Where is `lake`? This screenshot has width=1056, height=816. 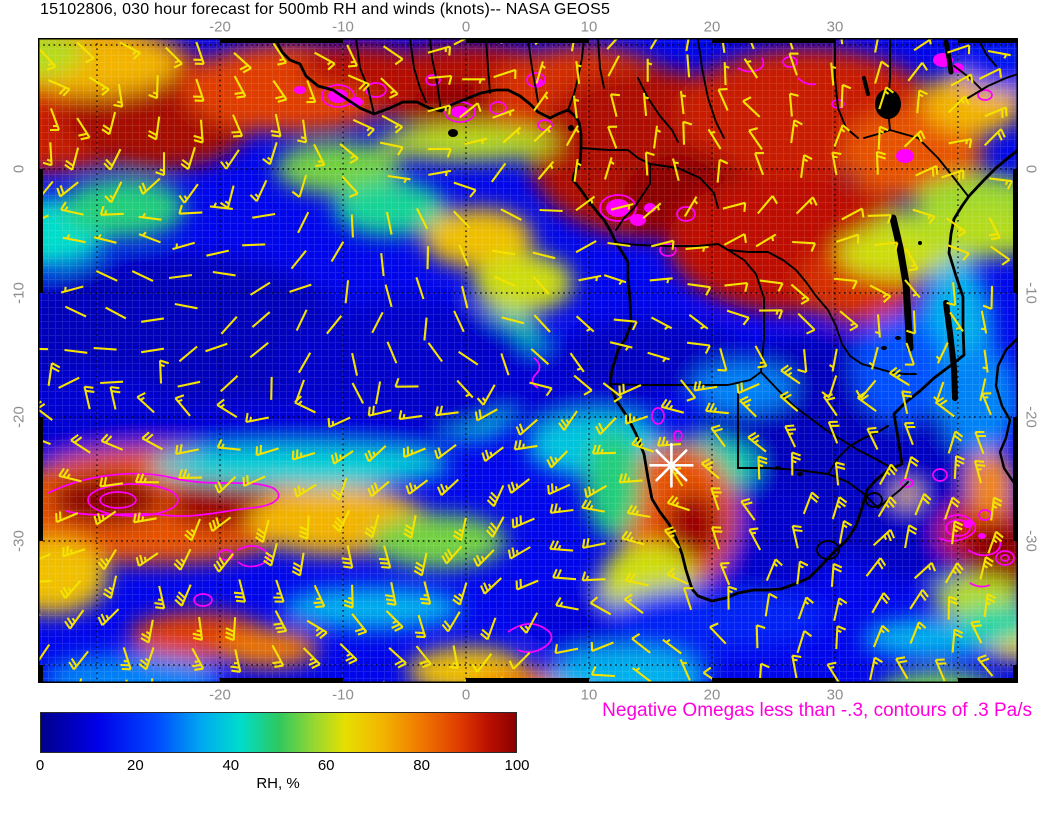
lake is located at coordinates (866, 86).